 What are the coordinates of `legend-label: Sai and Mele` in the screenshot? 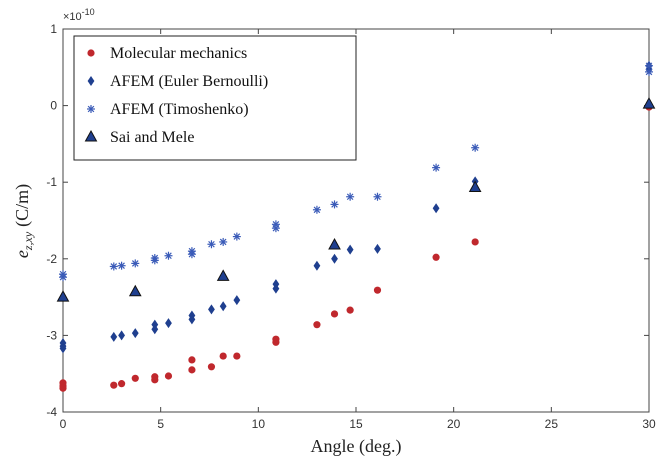 It's located at (152, 137).